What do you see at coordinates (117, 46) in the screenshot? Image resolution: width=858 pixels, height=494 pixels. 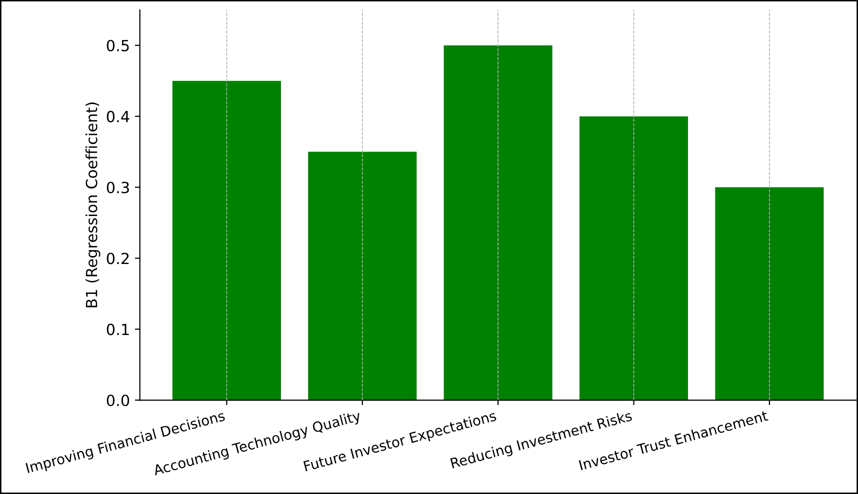 I see `y-tick-label: 0.5` at bounding box center [117, 46].